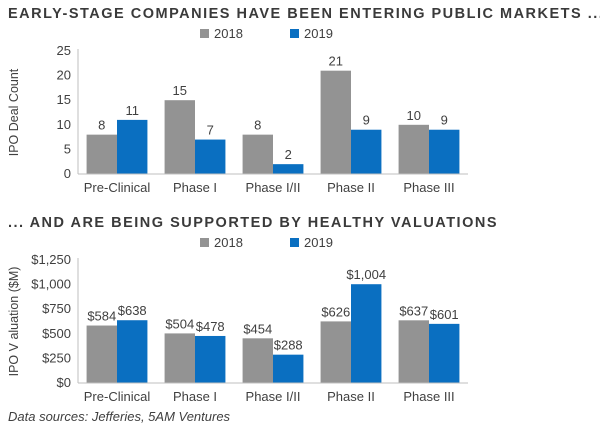 This screenshot has height=430, width=600. Describe the element at coordinates (444, 314) in the screenshot. I see `data-label-2019: $601` at that location.